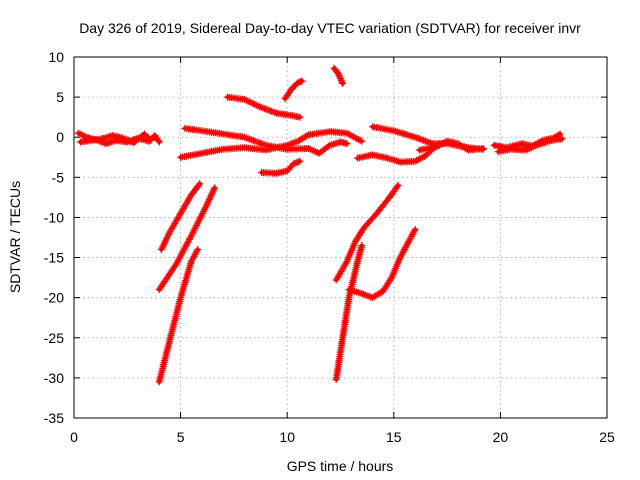  I want to click on y-tick-label: -10, so click(54, 217).